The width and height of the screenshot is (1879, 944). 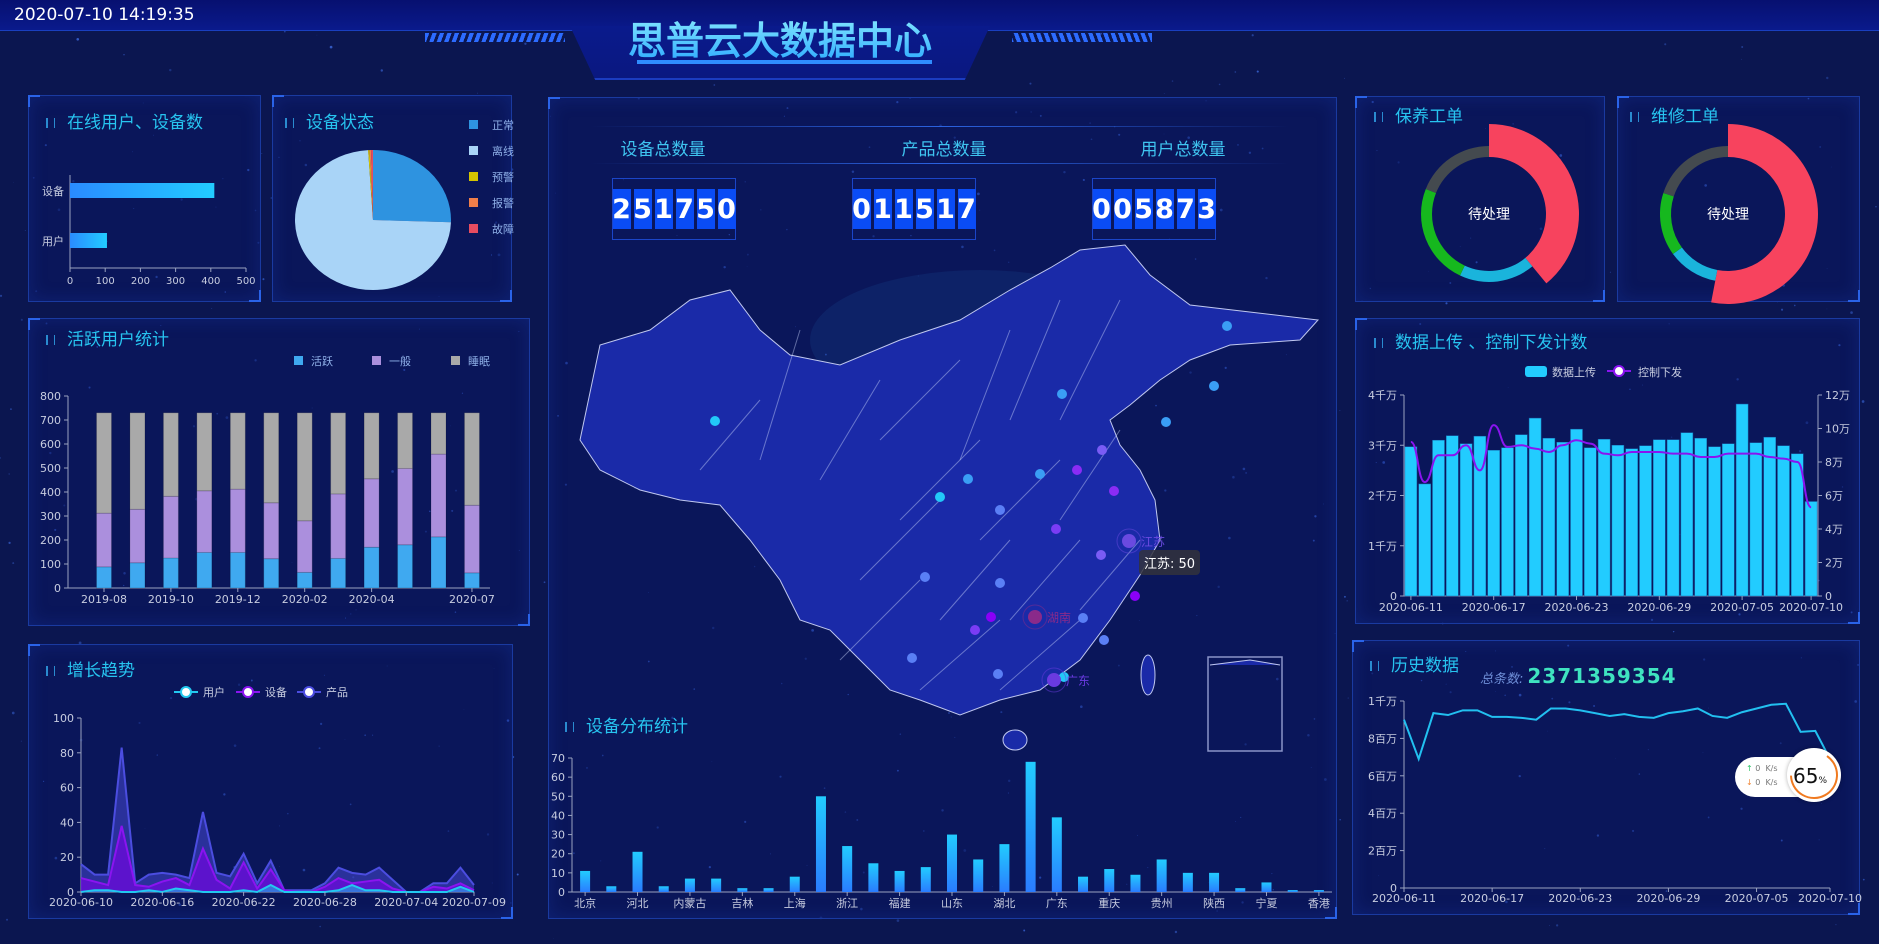 What do you see at coordinates (784, 62) in the screenshot?
I see `title-underline` at bounding box center [784, 62].